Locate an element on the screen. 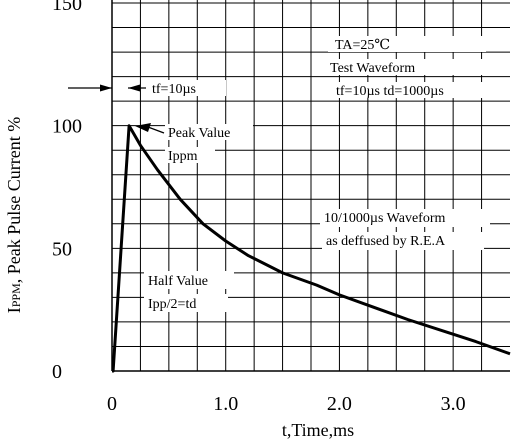 The height and width of the screenshot is (443, 515). x-tick-labels: 0 1.0 2.0 3.0 is located at coordinates (286, 404).